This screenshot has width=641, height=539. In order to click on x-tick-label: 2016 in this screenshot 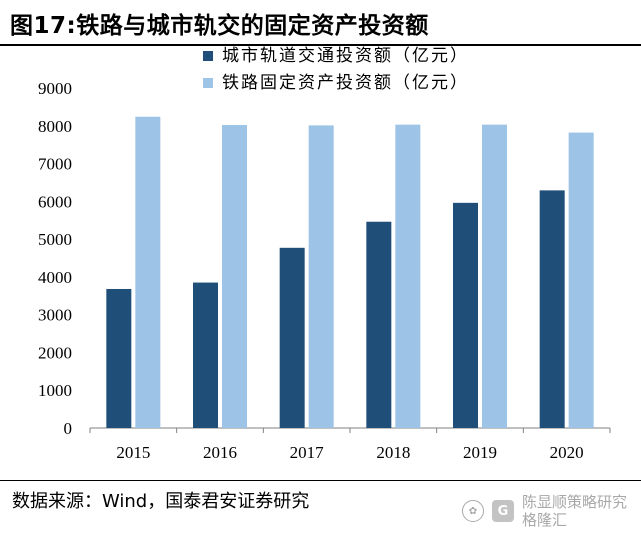, I will do `click(220, 452)`.